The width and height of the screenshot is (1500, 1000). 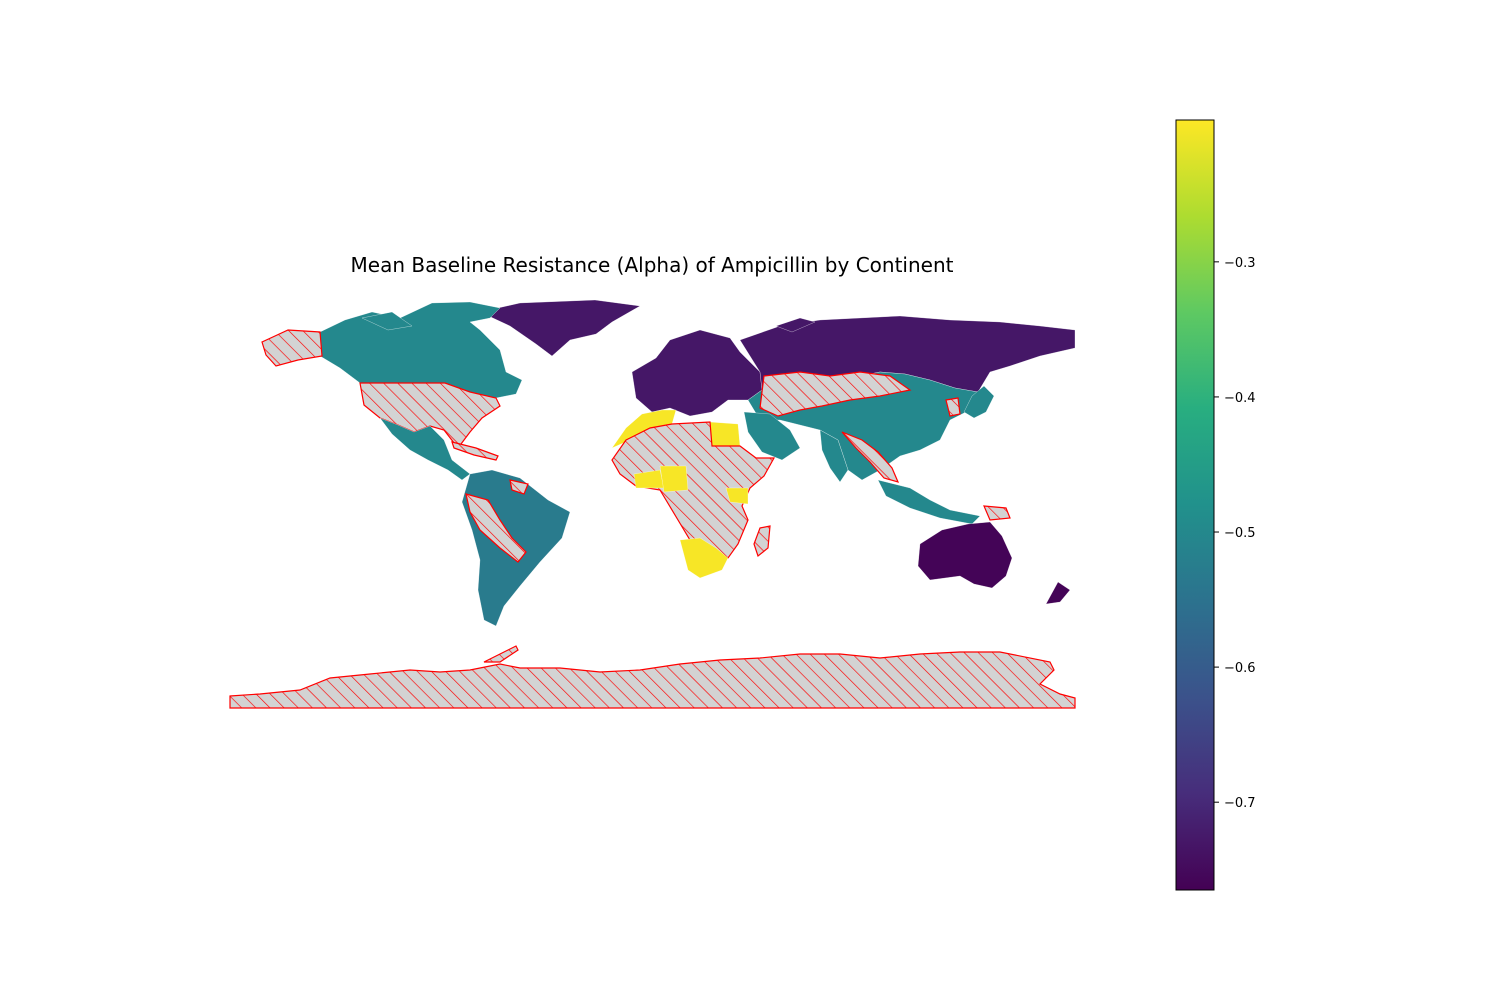 What do you see at coordinates (693, 491) in the screenshot?
I see `region-africa-missing` at bounding box center [693, 491].